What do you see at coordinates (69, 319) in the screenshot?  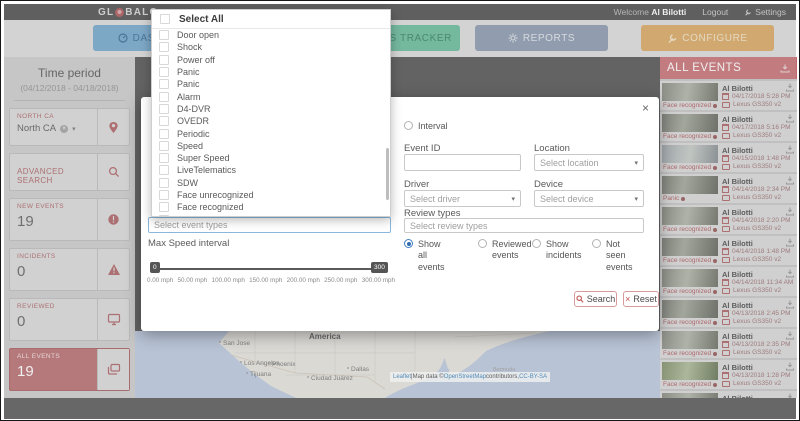 I see `counter-reviewed: REVIEWED 0` at bounding box center [69, 319].